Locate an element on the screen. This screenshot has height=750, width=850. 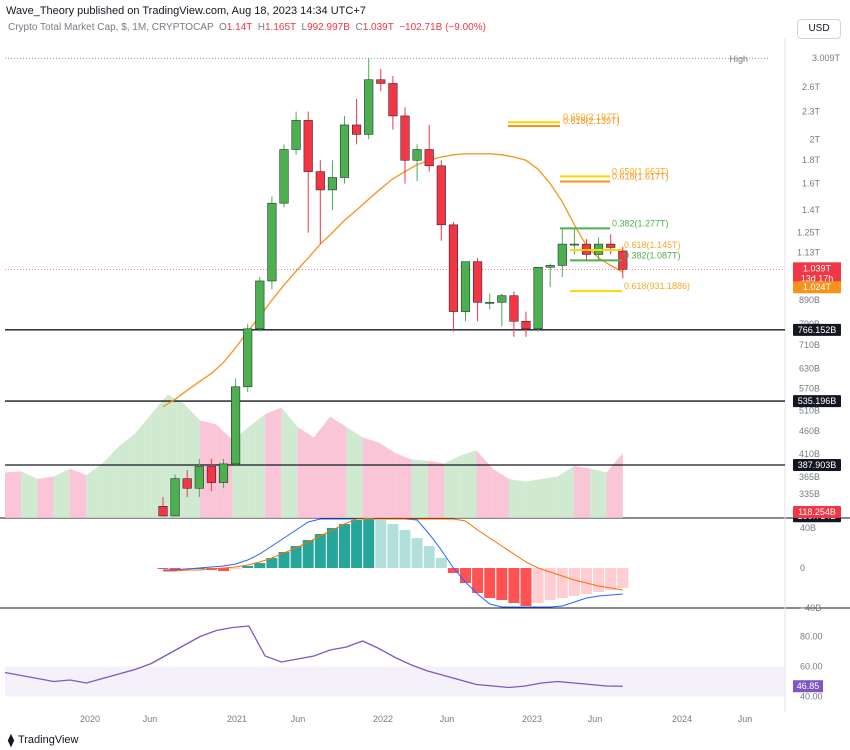
price-axis-tick: 335B is located at coordinates (809, 494).